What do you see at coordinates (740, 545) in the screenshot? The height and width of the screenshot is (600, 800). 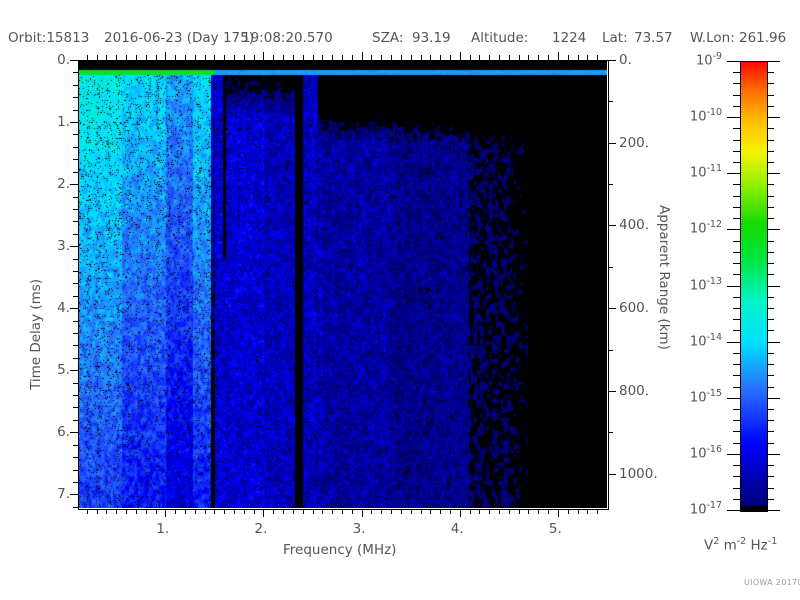 I see `colorbar-unit-label: V2 m-2 Hz-1` at bounding box center [740, 545].